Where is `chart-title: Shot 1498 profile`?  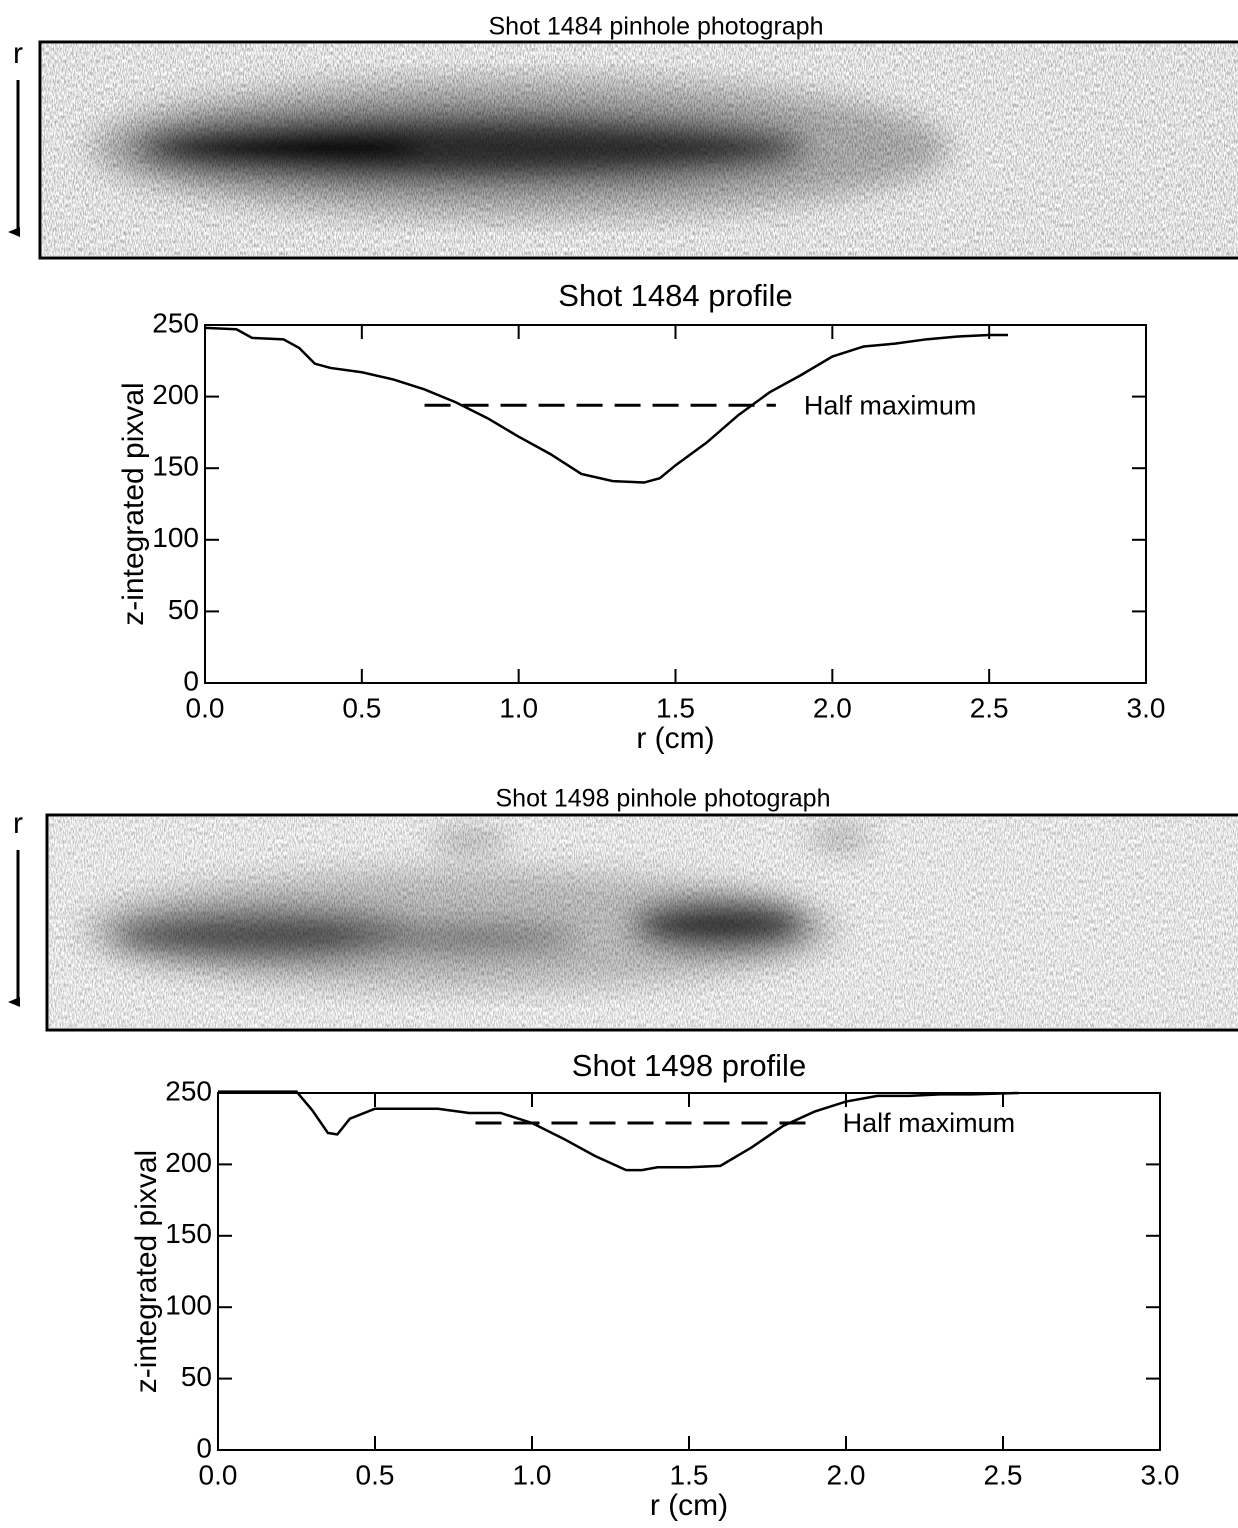 chart-title: Shot 1498 profile is located at coordinates (689, 1065).